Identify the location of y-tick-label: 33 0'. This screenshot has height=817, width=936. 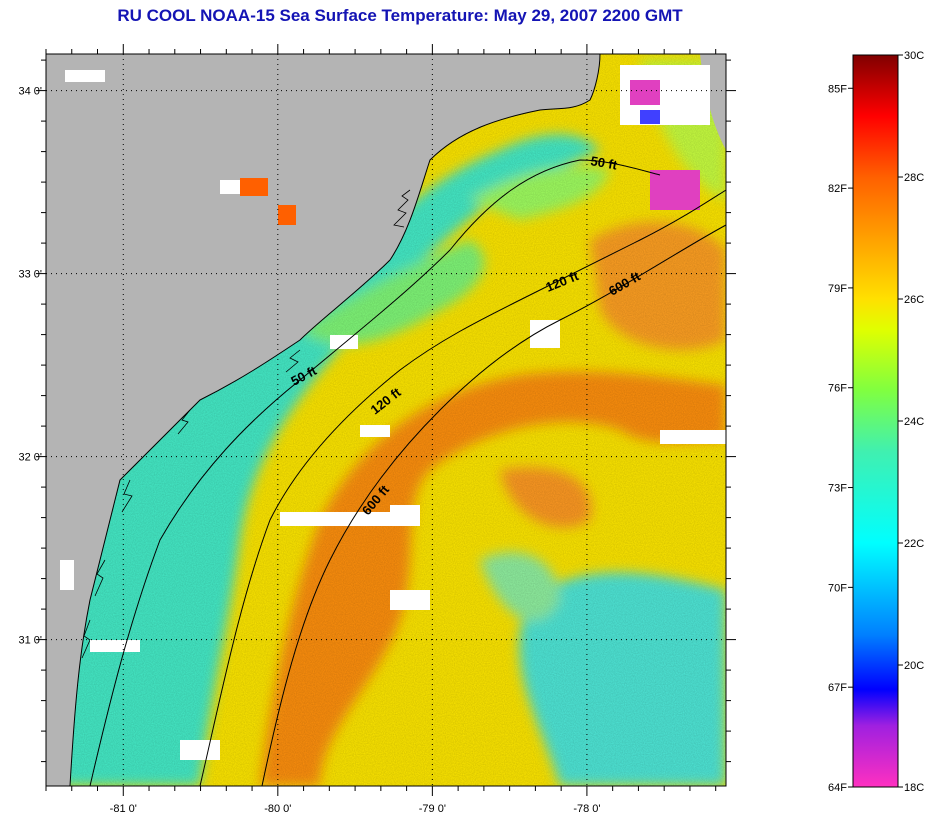
(30, 275).